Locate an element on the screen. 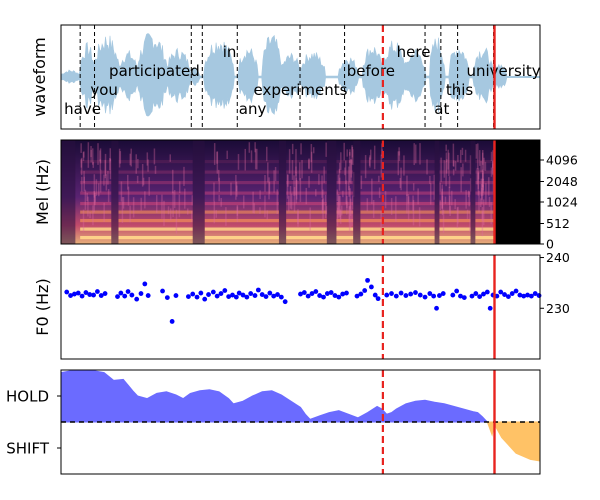 This screenshot has height=500, width=600. word-label: before is located at coordinates (371, 71).